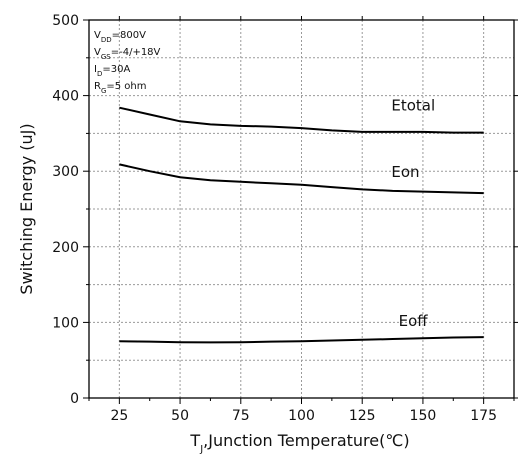  Describe the element at coordinates (65, 21) in the screenshot. I see `y-tick-label: 500` at that location.